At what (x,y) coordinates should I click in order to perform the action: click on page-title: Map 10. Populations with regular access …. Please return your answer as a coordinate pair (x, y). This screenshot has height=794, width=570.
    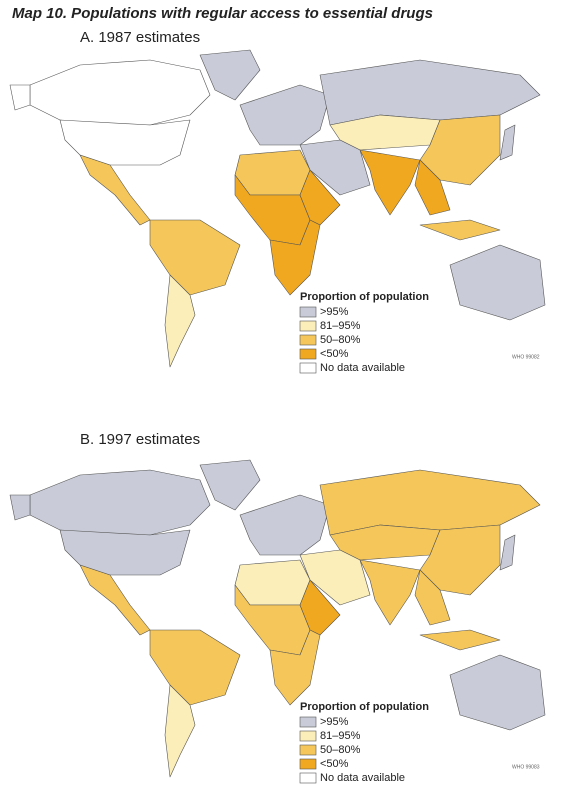
    Looking at the image, I should click on (222, 13).